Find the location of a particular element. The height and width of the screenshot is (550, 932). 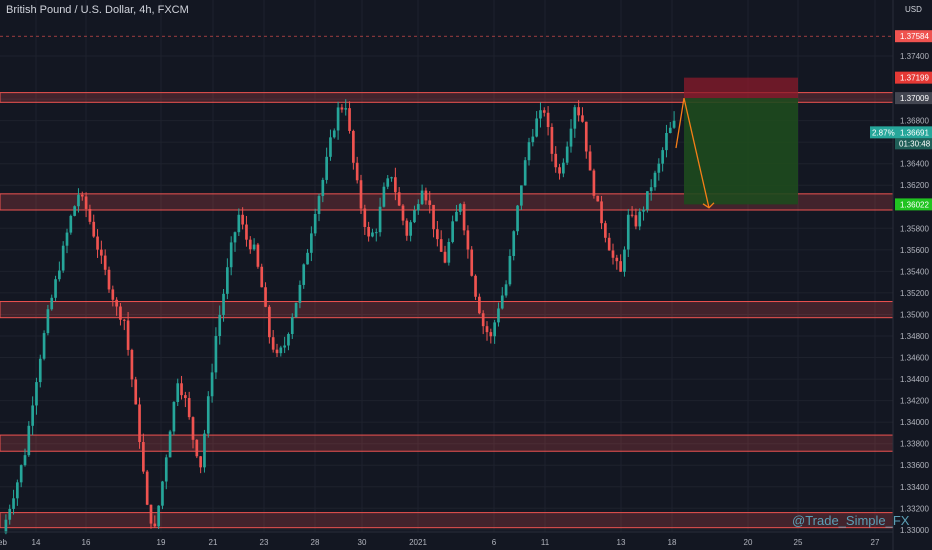

watermark: @Trade_Simple_FX is located at coordinates (851, 520).